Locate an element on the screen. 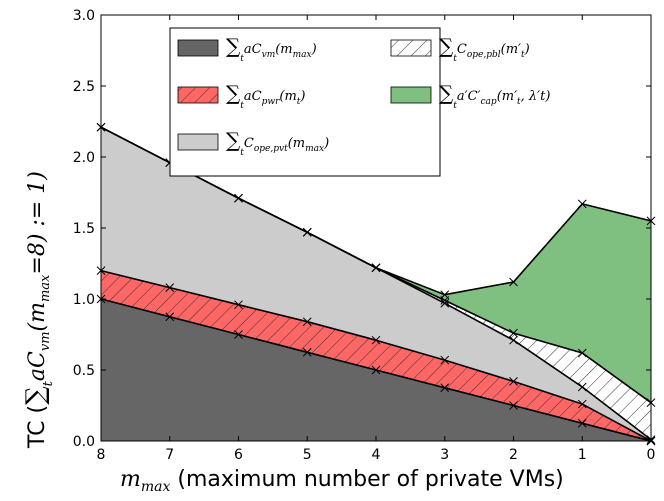  y-tick-label: 0.0 is located at coordinates (84, 442).